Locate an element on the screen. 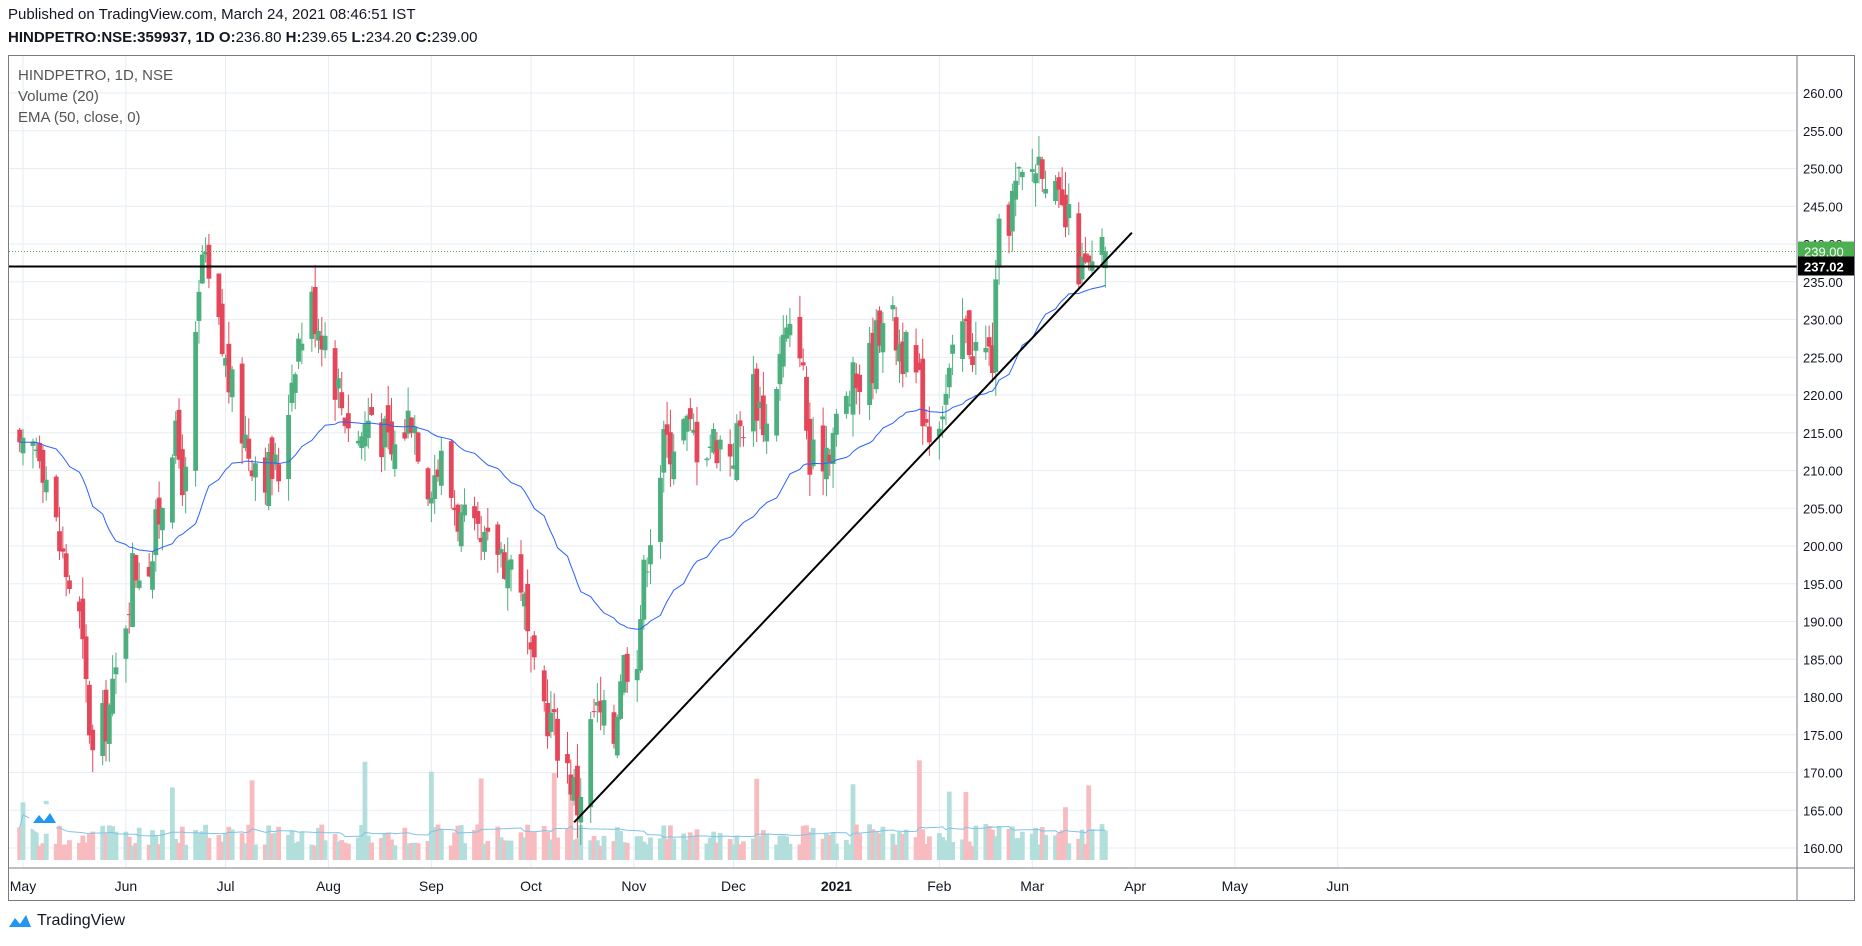 This screenshot has width=1862, height=946. last-price-label: 239.00 is located at coordinates (1824, 252).